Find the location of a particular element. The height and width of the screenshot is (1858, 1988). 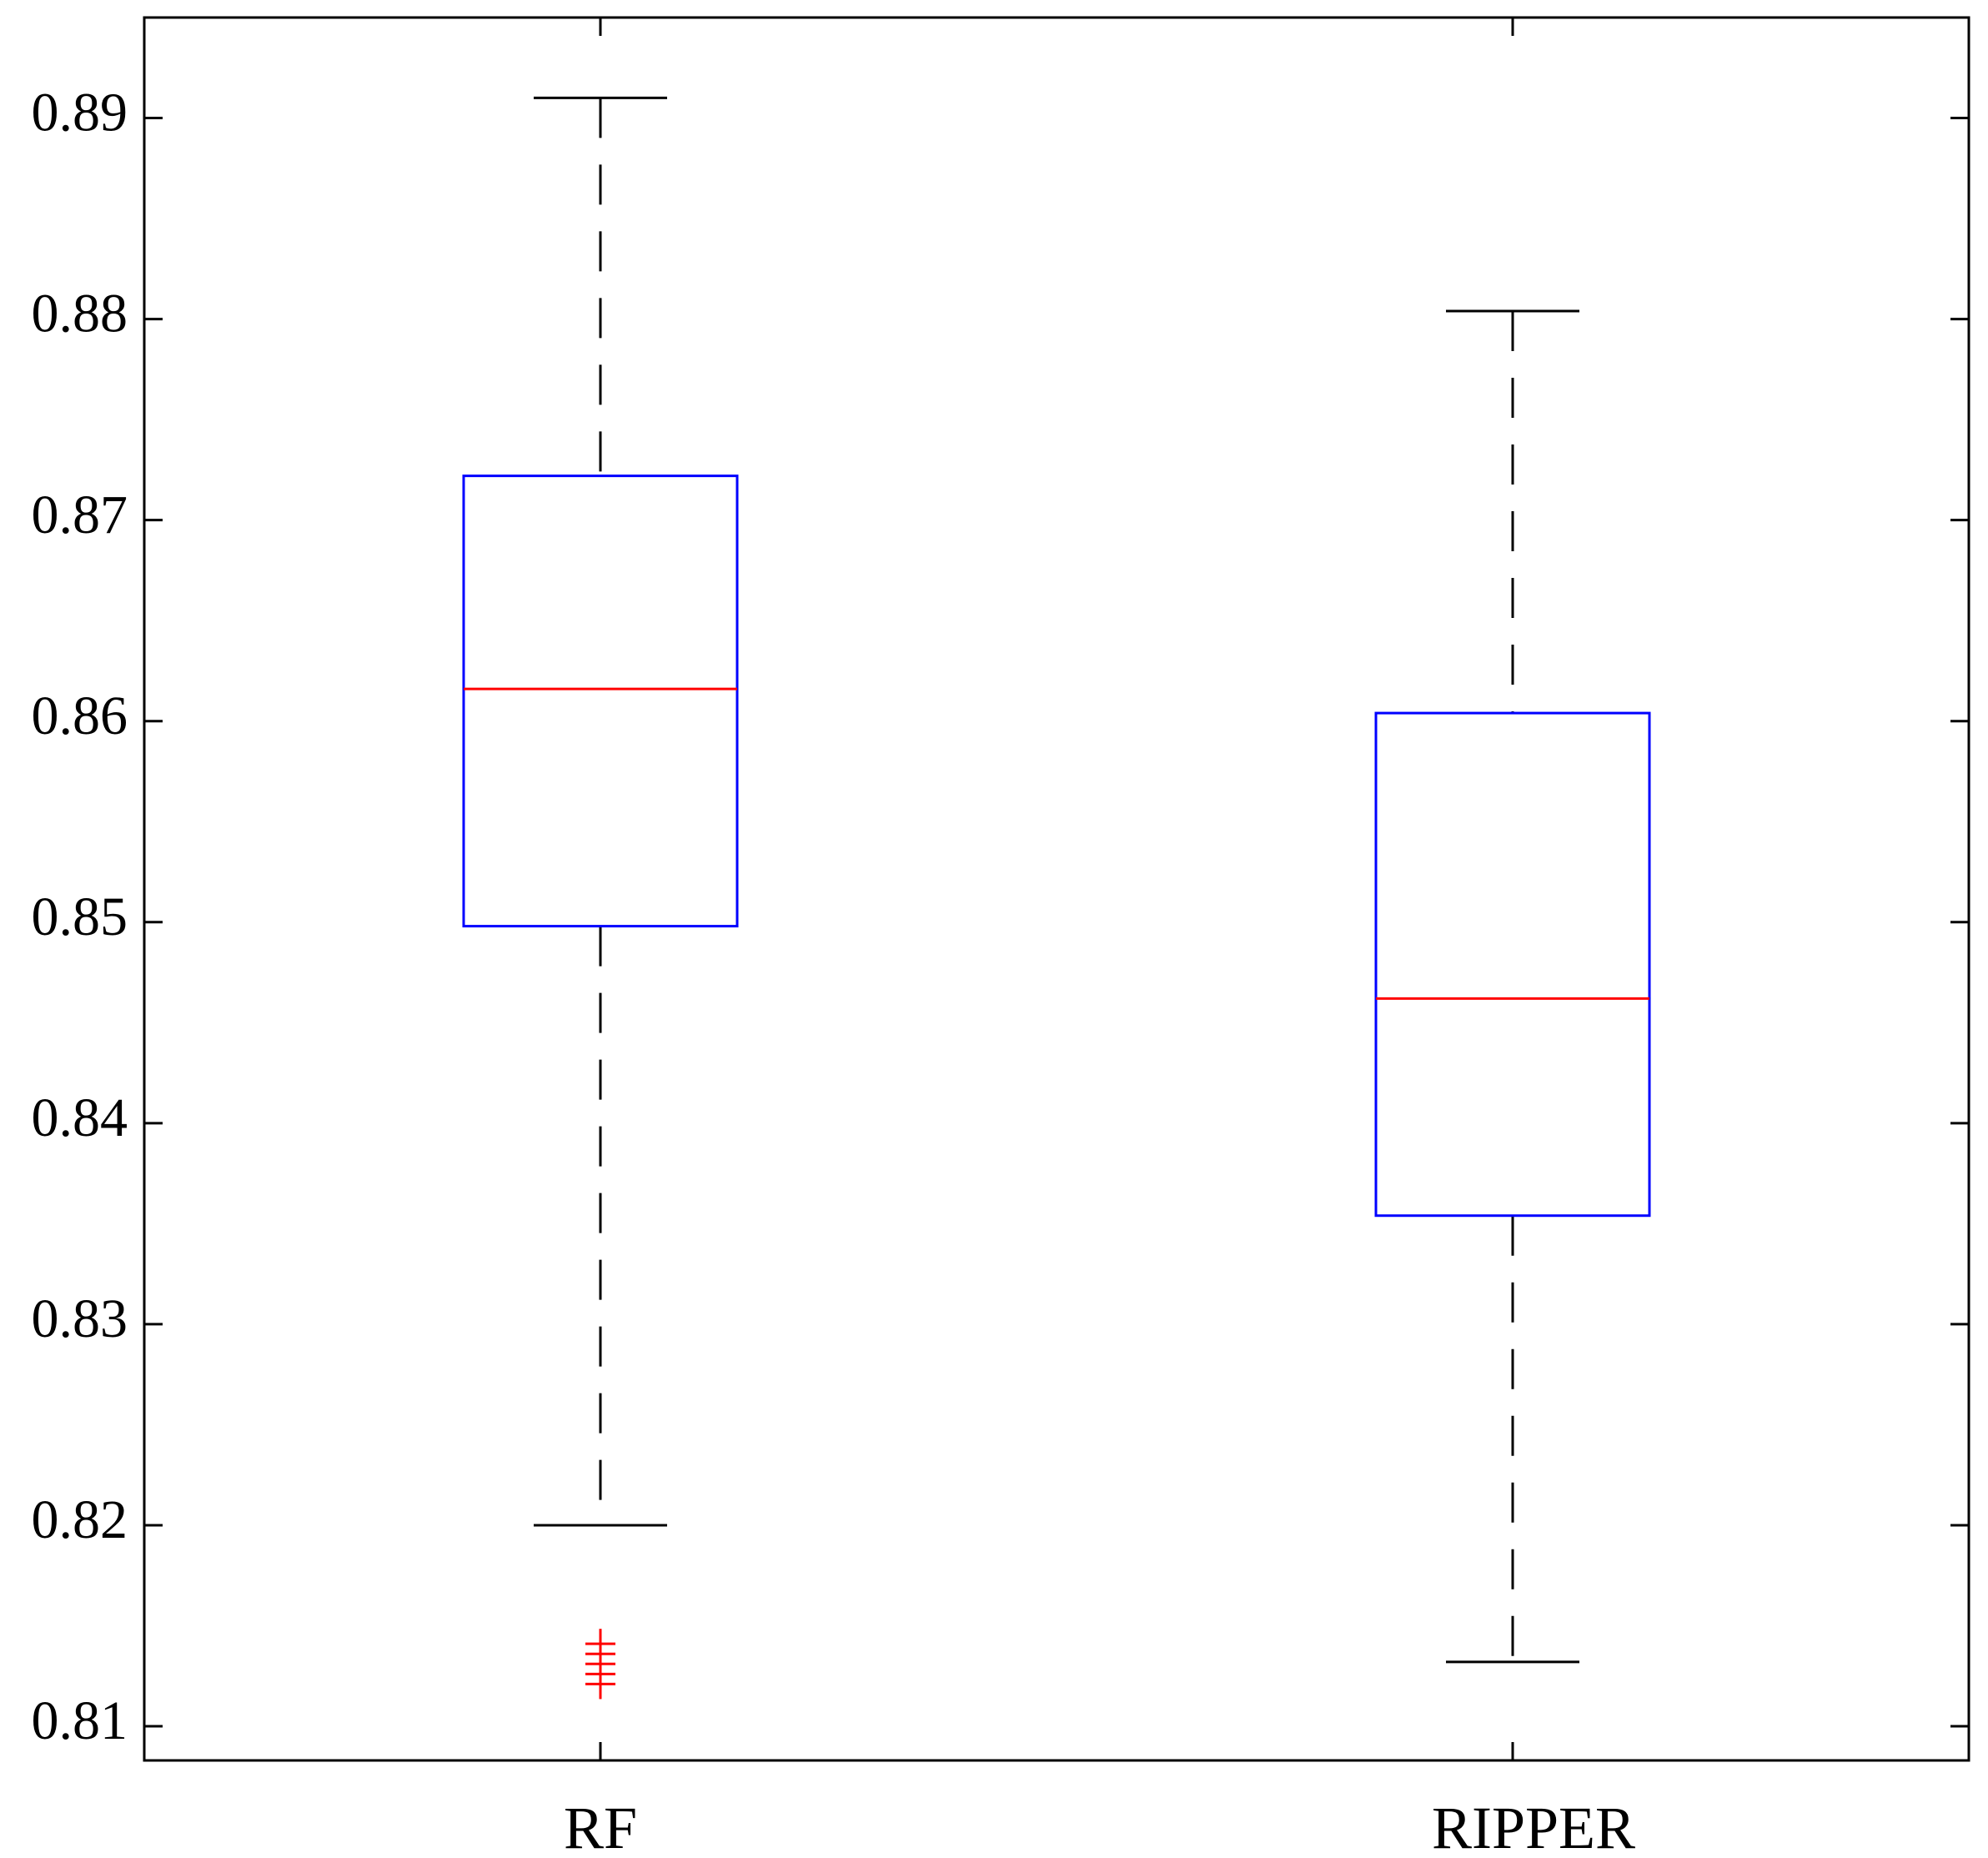

box-rf is located at coordinates (601, 898).